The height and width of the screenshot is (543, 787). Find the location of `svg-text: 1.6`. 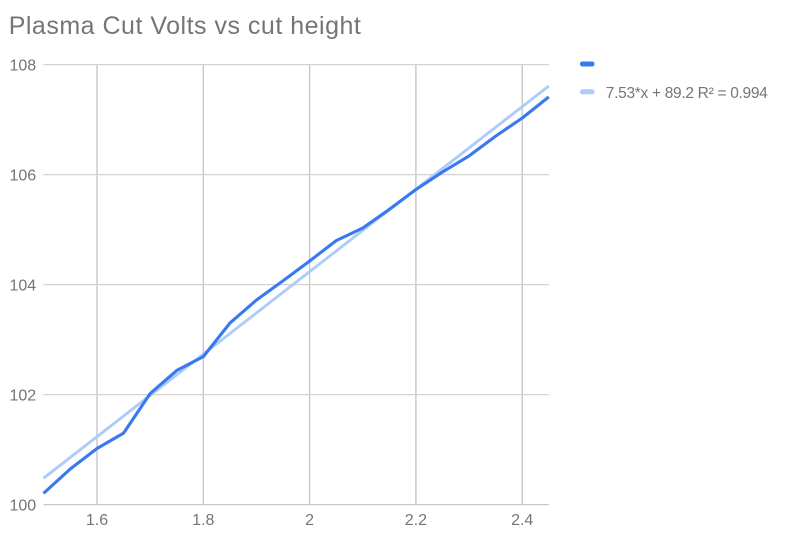

svg-text: 1.6 is located at coordinates (97, 520).